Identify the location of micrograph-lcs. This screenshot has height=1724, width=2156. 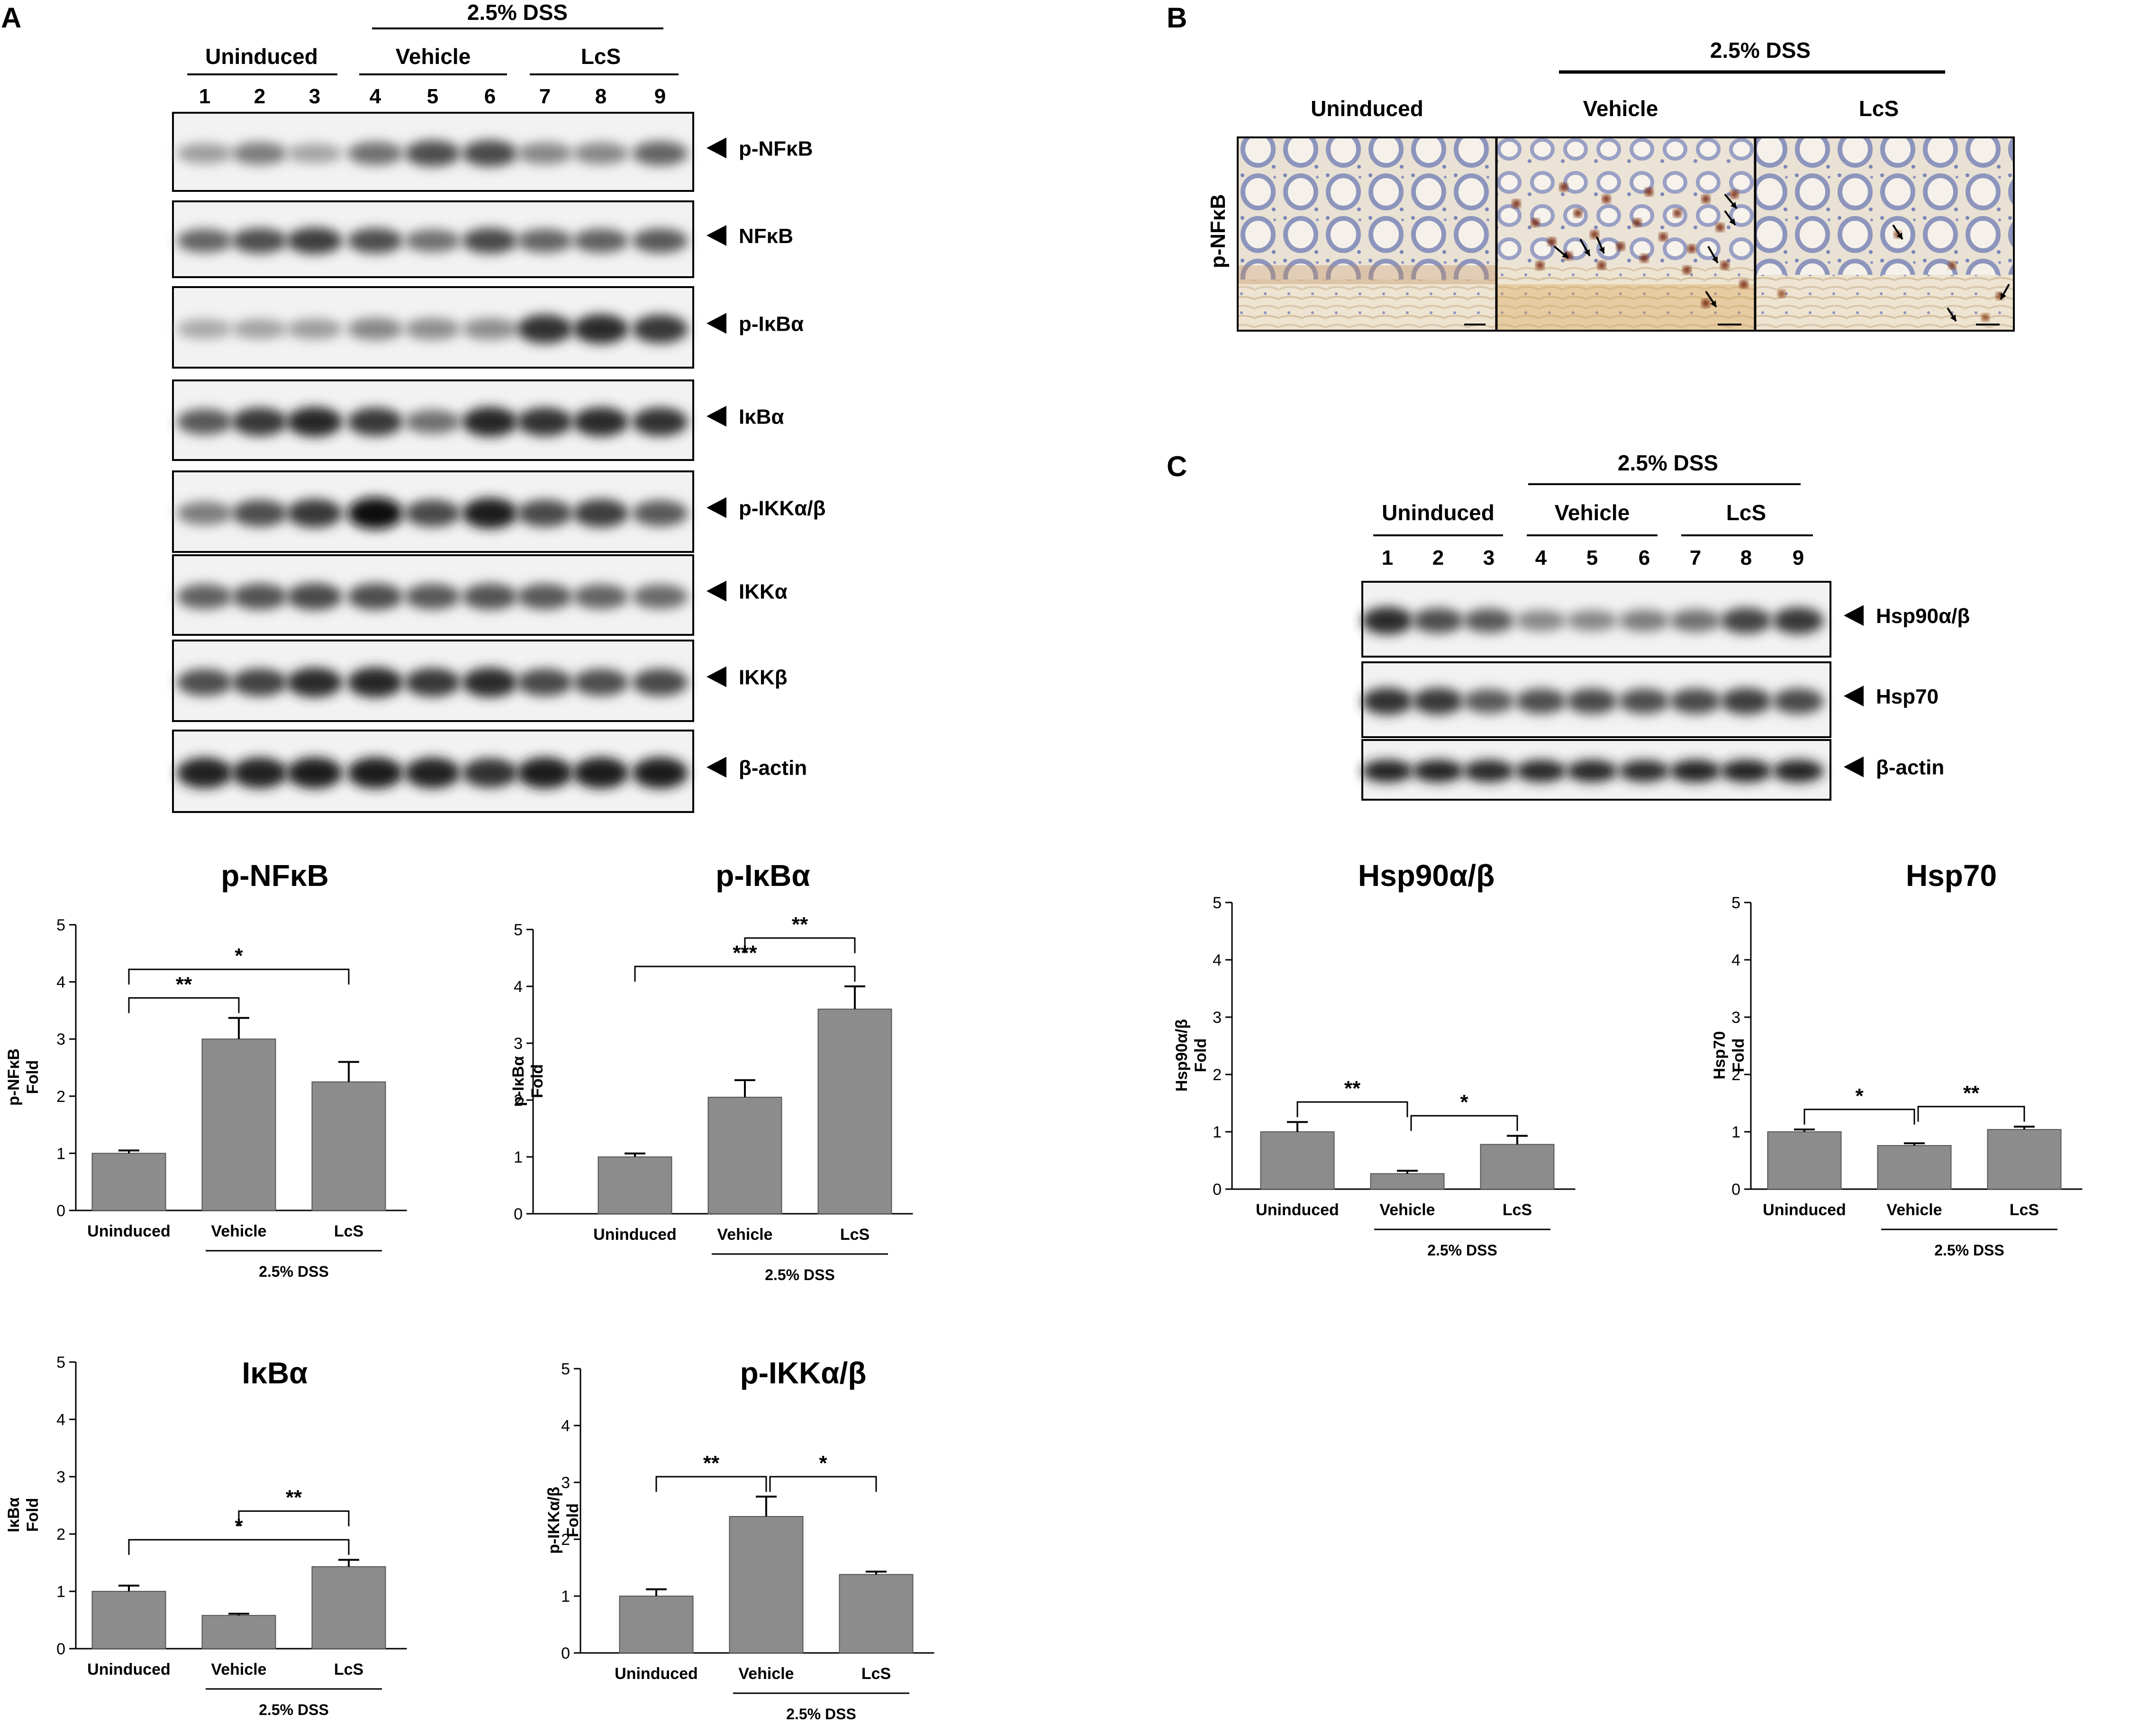
(1884, 234).